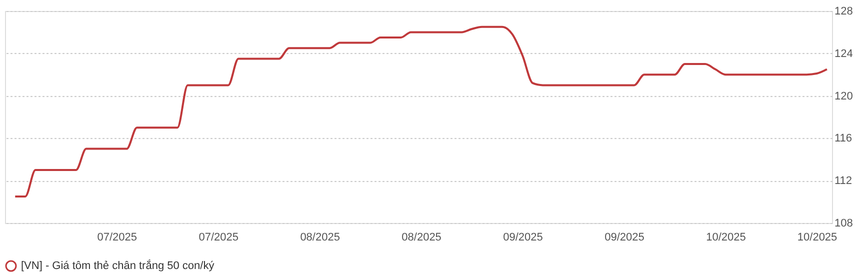 This screenshot has height=279, width=858. Describe the element at coordinates (118, 265) in the screenshot. I see `legend-label: [VN] - Giá tôm thẻ chân trắng 50 con/ký` at that location.